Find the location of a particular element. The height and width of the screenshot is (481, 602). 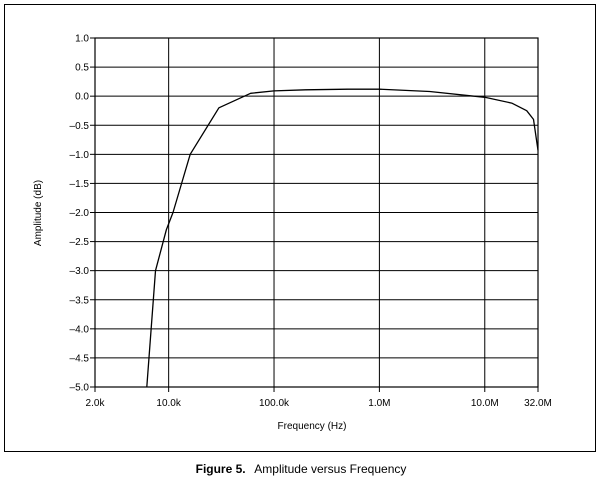

y-tick-label: –1.5 is located at coordinates (80, 184).